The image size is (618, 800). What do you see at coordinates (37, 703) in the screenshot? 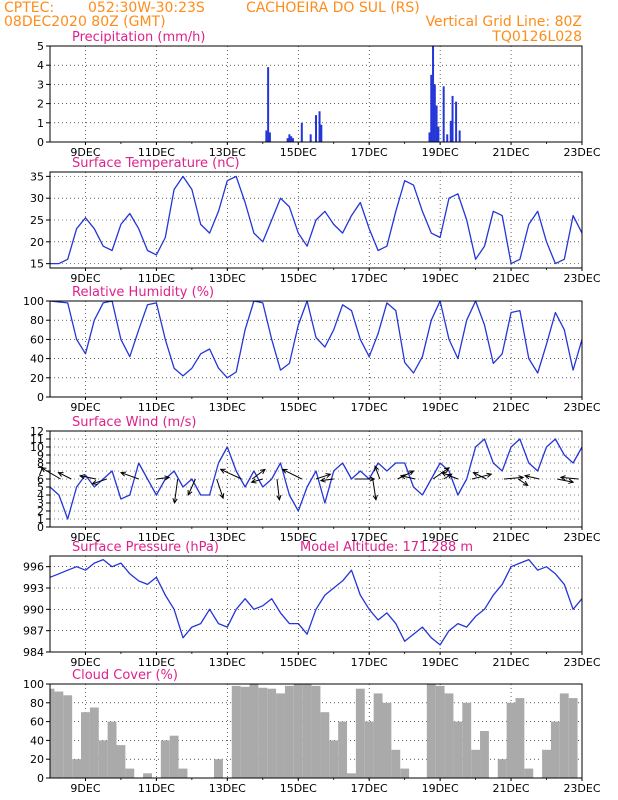
I see `cloud-cover-ytick-label: 80` at bounding box center [37, 703].